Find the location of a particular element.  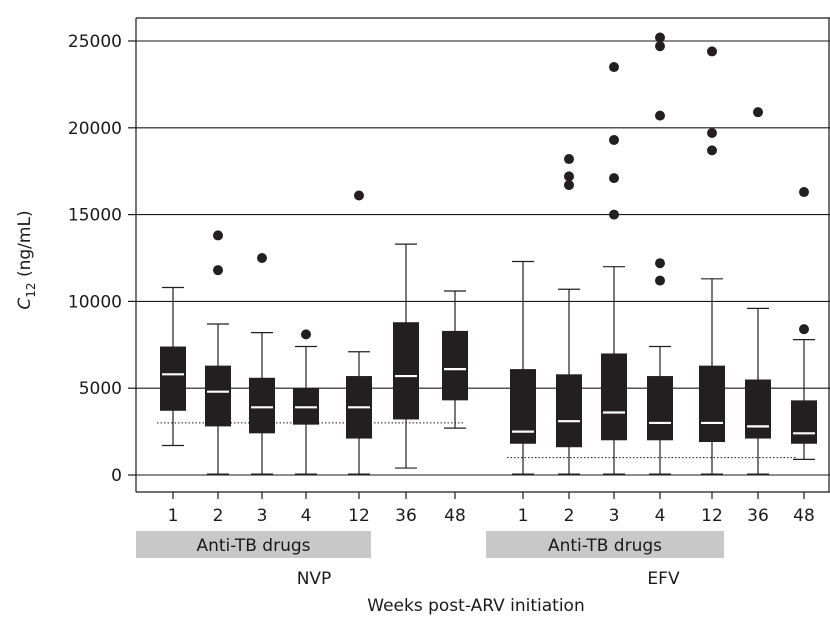

x-tick-label-nvp-week-12: 12 is located at coordinates (359, 516).